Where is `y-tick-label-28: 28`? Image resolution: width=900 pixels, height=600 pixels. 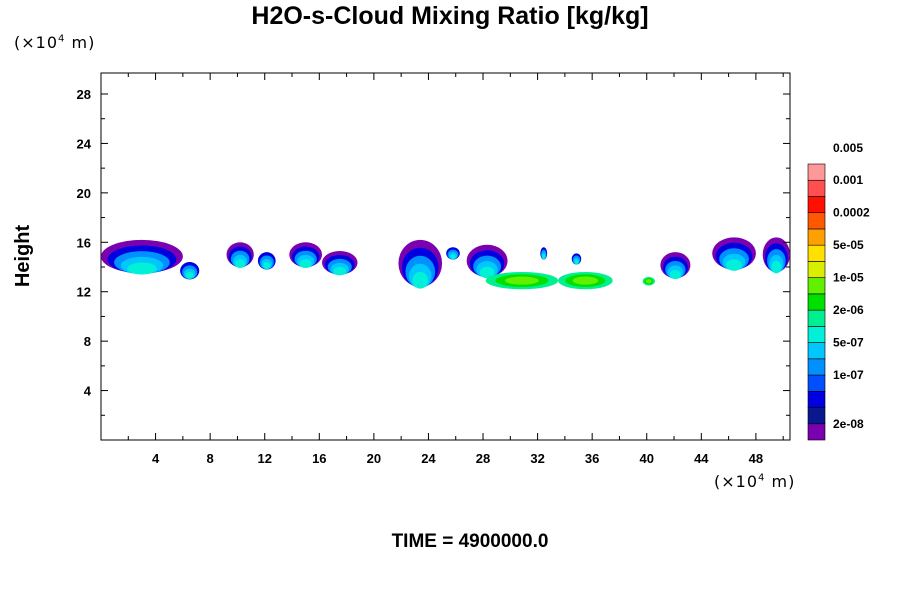
y-tick-label-28: 28 is located at coordinates (84, 94).